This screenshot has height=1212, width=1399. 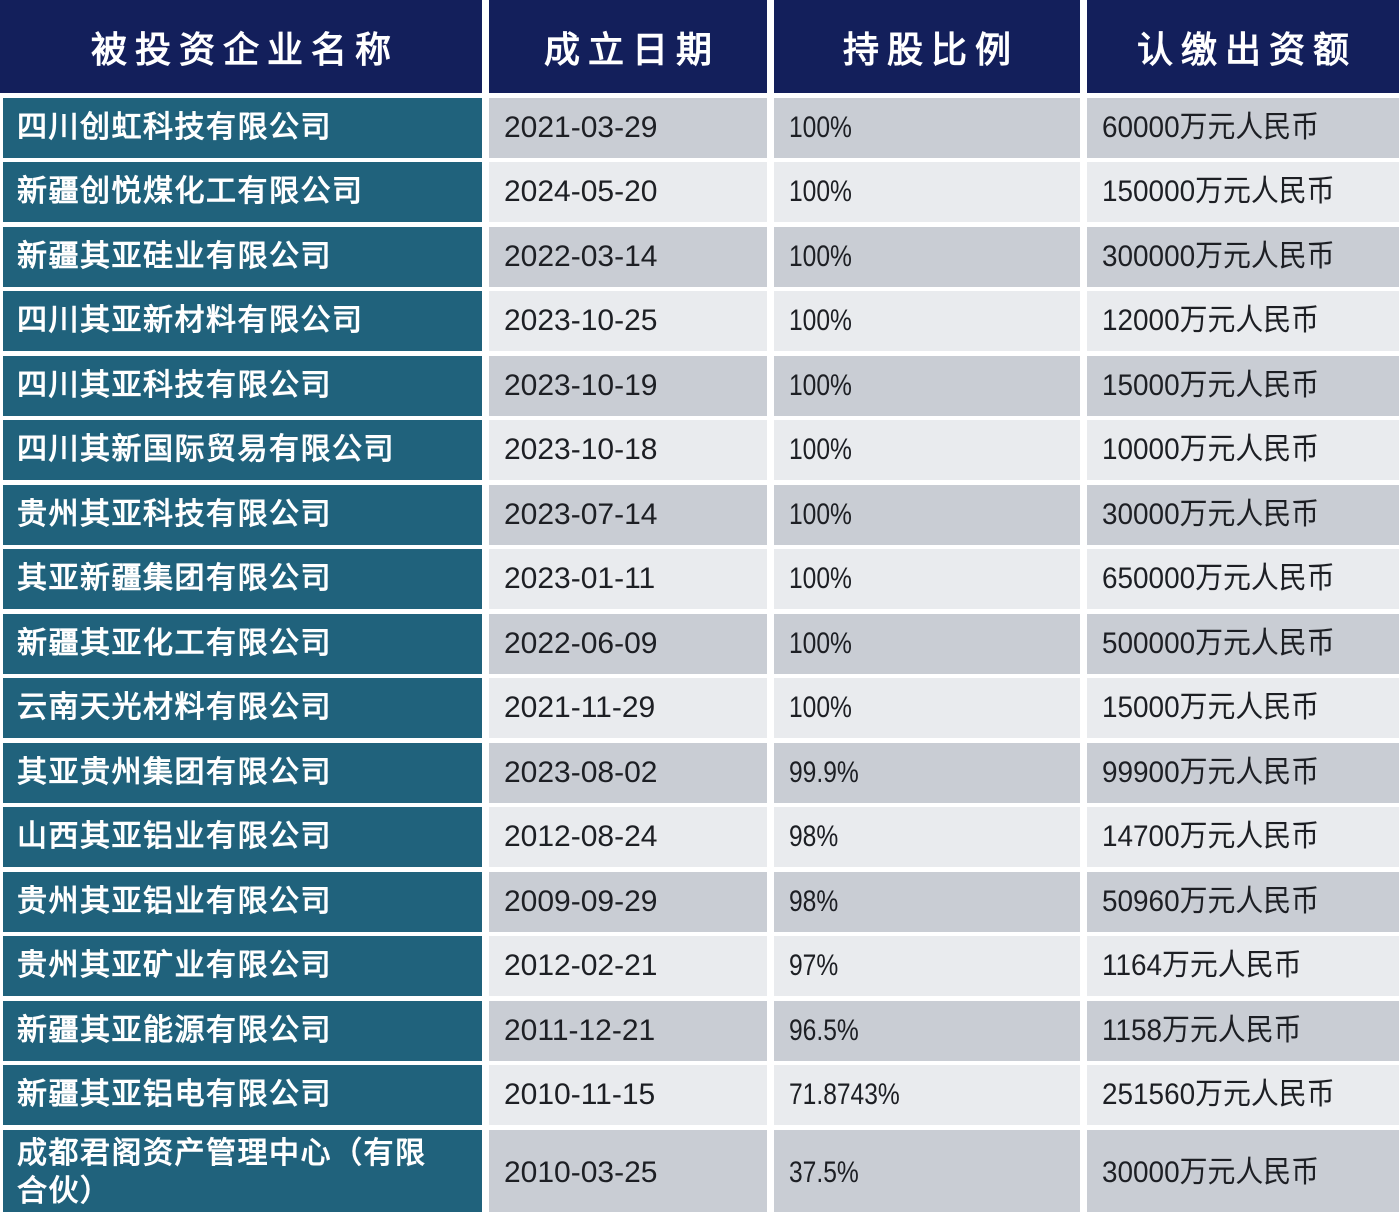 I want to click on establish-date-cell: 2011-12-21, so click(x=628, y=1030).